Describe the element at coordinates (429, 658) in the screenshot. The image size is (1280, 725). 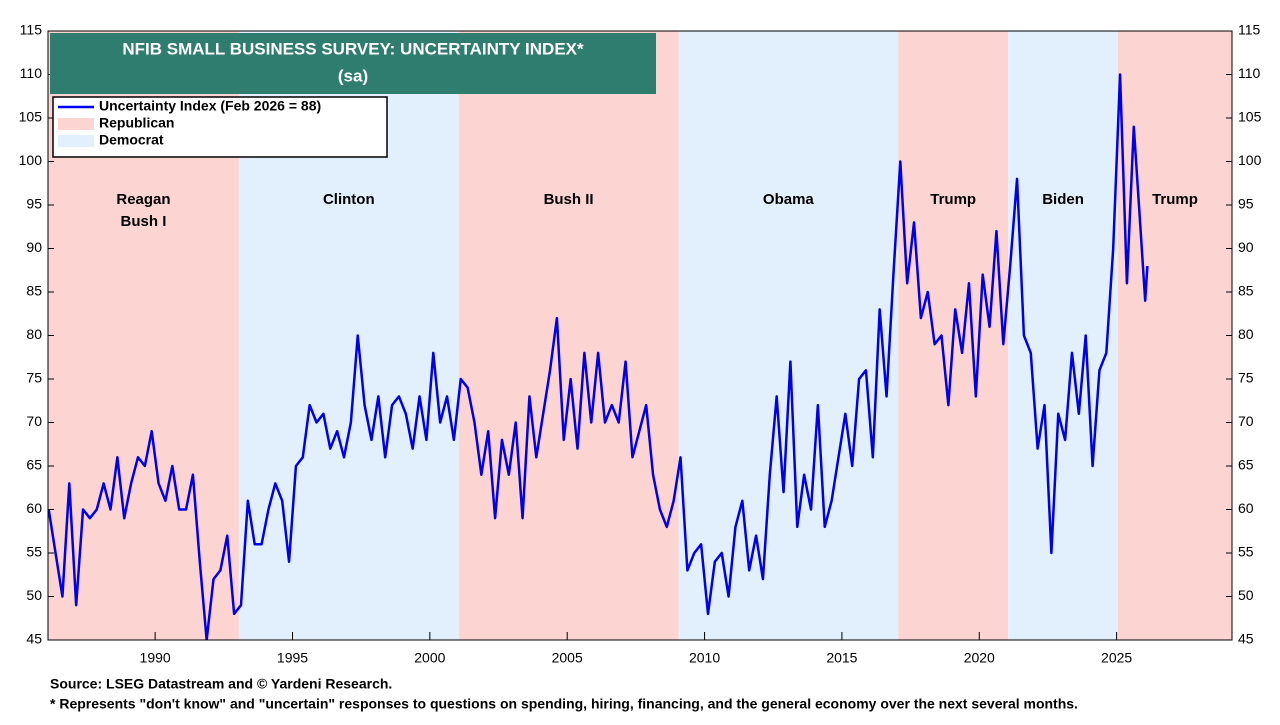
I see `x-tick-label: 2000` at that location.